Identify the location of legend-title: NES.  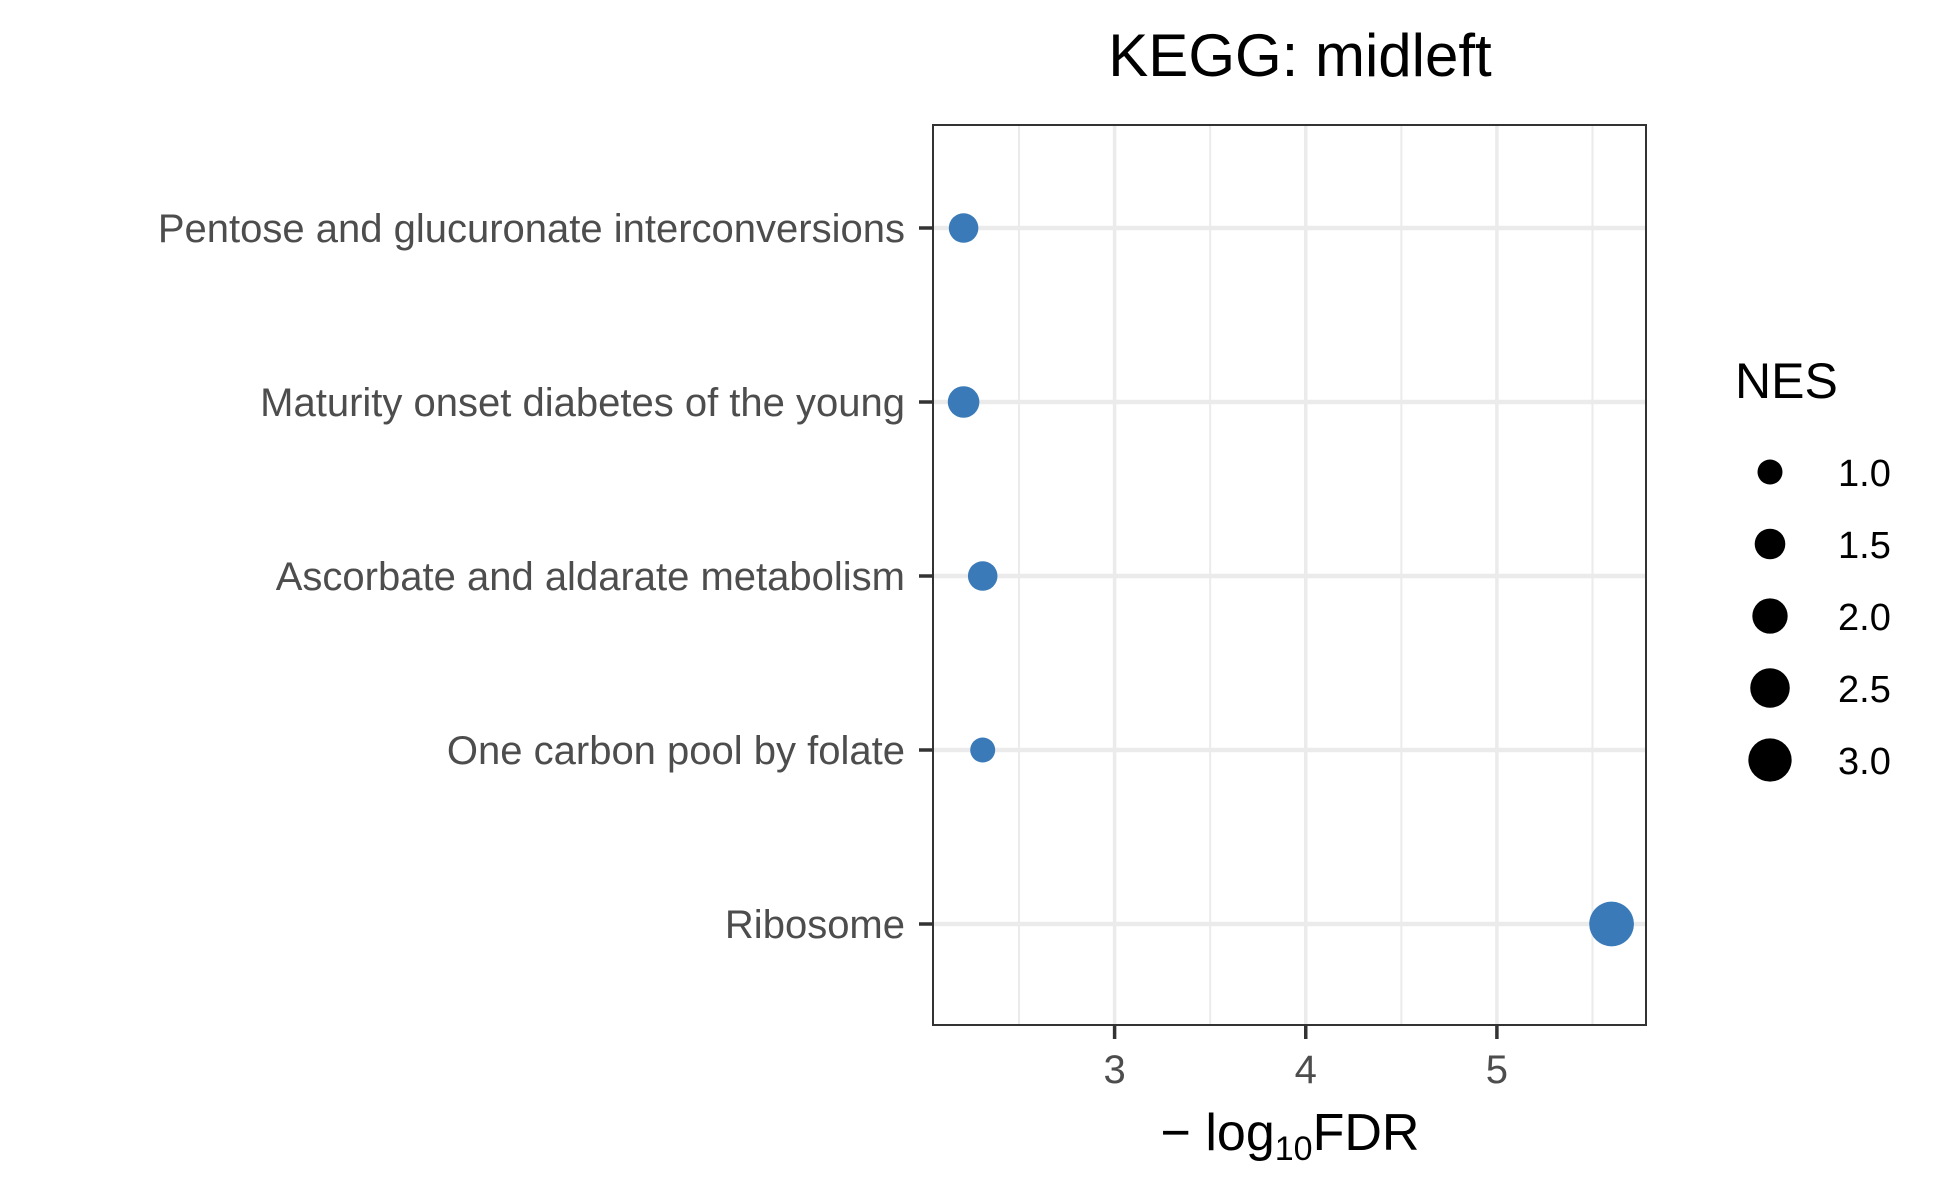
(1786, 381).